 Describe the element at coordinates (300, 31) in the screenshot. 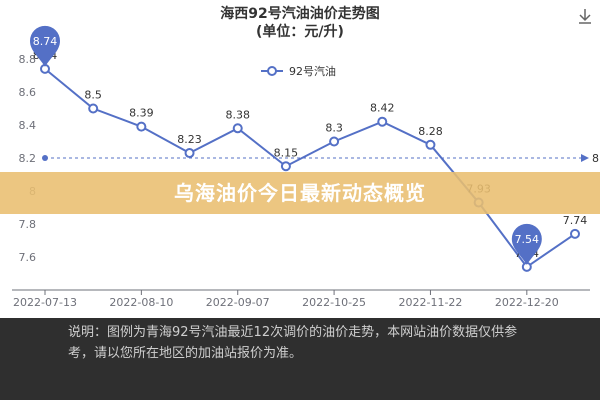

I see `chart-subtitle: (单位：元/升)` at that location.